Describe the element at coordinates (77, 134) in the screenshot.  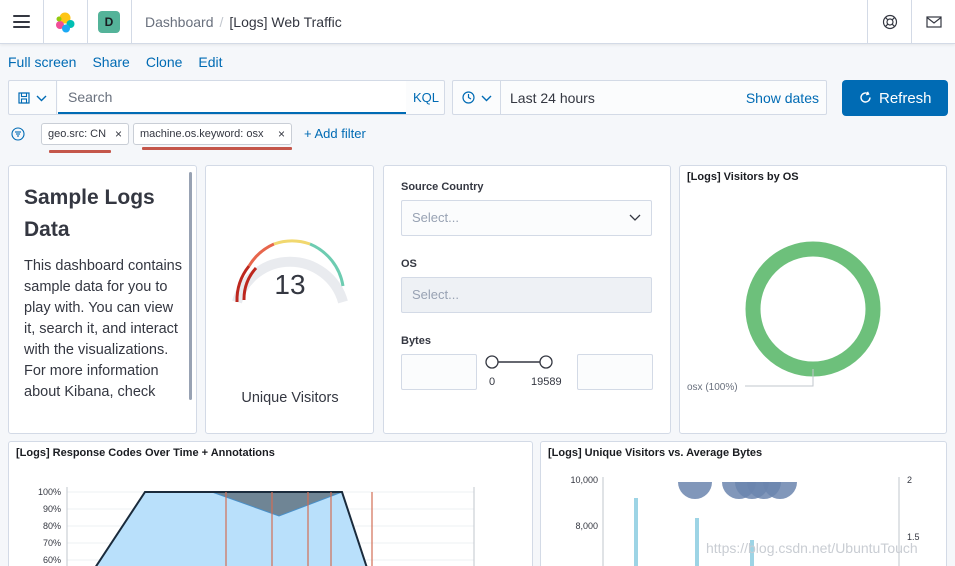
I see `filter-pill-label: geo.src: CN` at that location.